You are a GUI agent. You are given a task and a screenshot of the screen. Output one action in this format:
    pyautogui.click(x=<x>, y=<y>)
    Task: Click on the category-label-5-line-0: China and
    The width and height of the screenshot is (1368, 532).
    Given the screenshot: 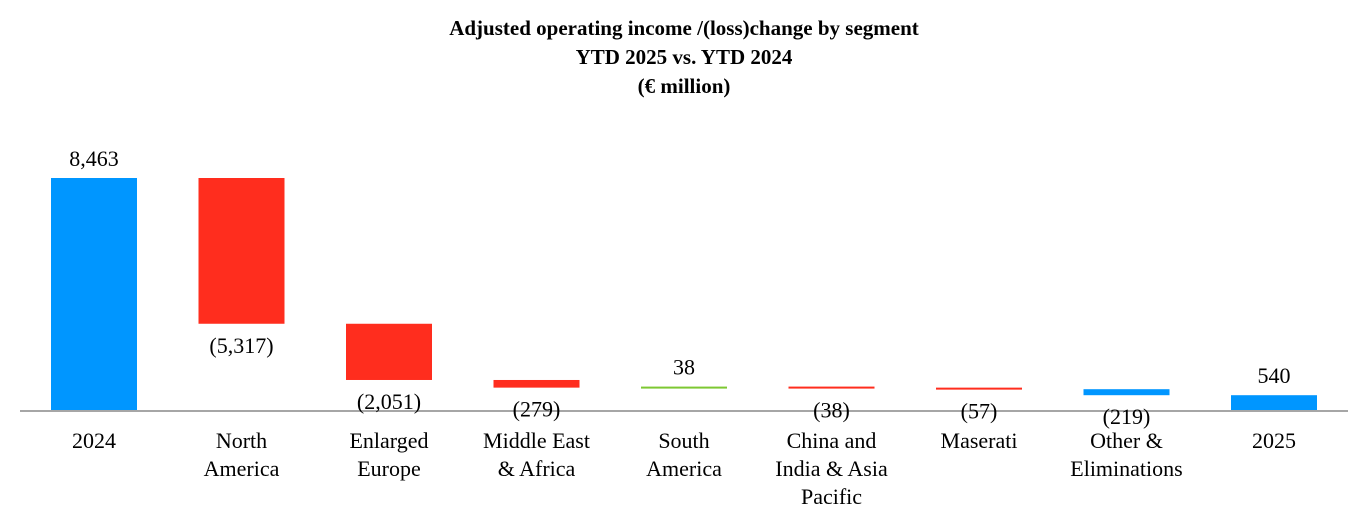 What is the action you would take?
    pyautogui.click(x=832, y=440)
    